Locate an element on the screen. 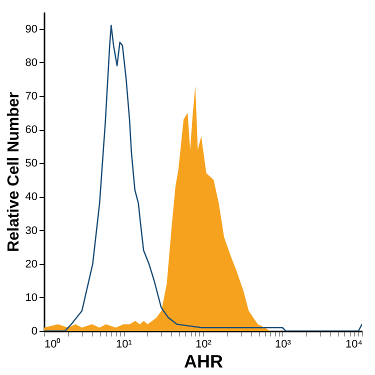  y-tick-label: 70 is located at coordinates (31, 96).